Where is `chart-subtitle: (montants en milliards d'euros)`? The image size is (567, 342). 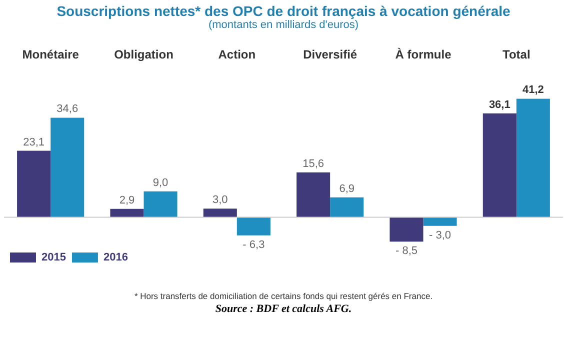 chart-subtitle: (montants en milliards d'euros) is located at coordinates (283, 25).